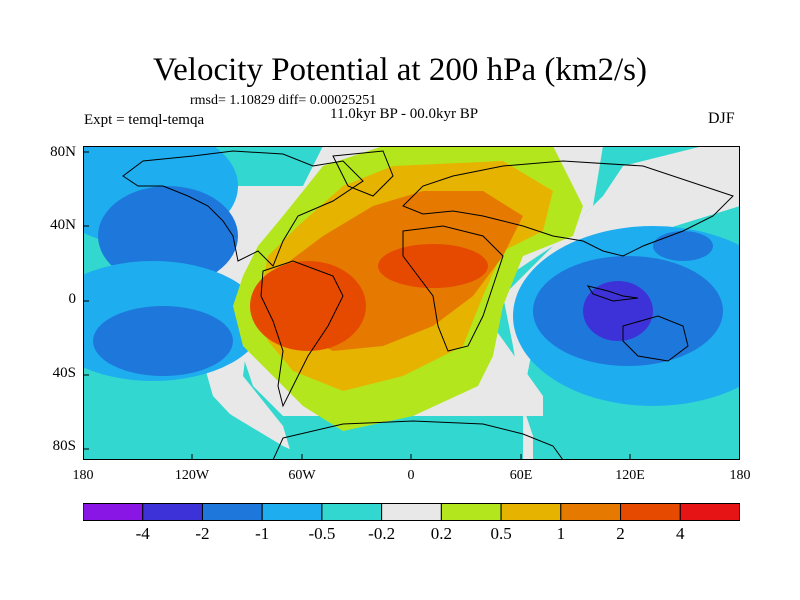  Describe the element at coordinates (72, 299) in the screenshot. I see `lat-label-0: 0` at that location.